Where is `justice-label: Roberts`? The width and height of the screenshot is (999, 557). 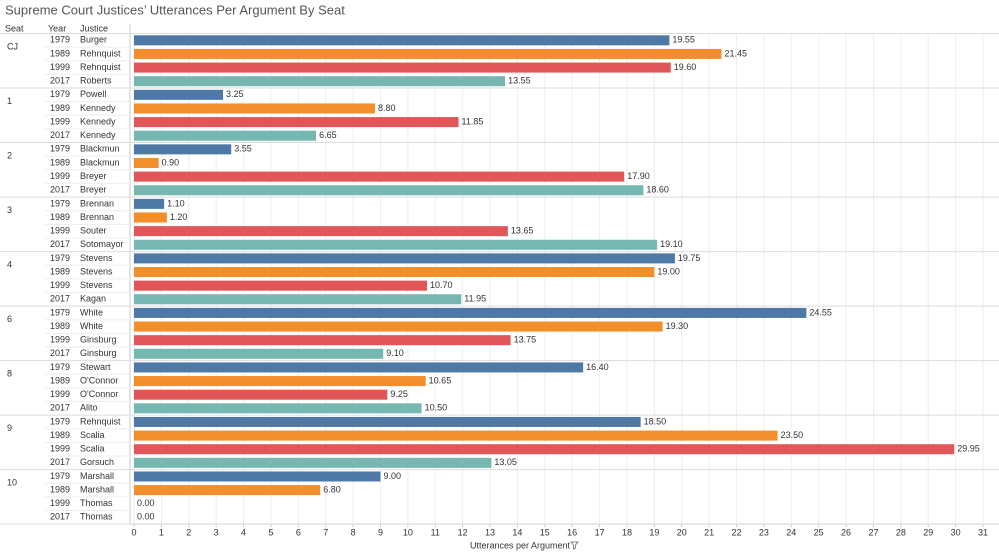 justice-label: Roberts is located at coordinates (96, 81).